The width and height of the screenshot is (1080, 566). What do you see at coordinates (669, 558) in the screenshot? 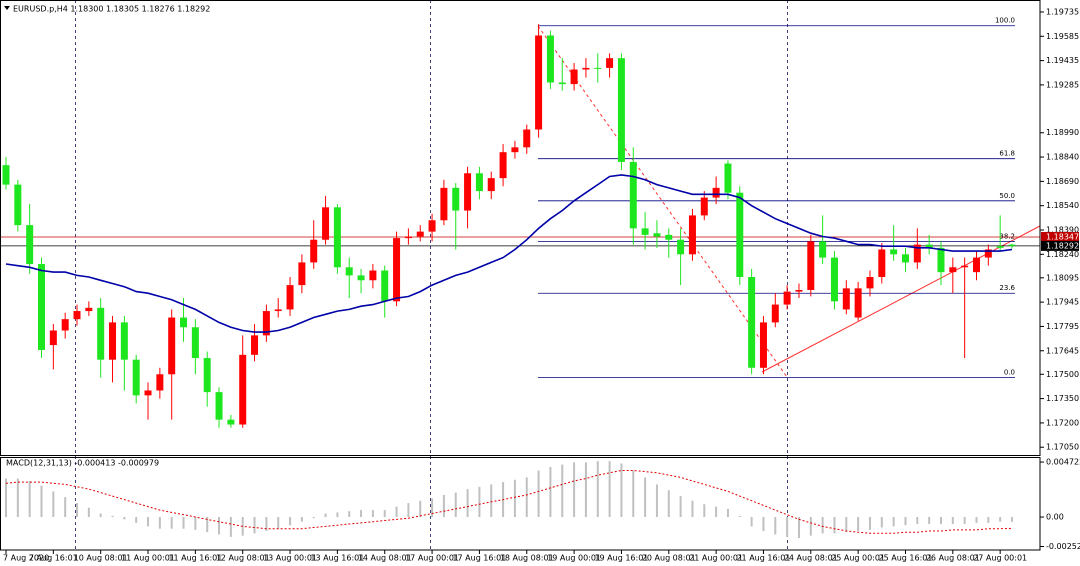
I see `x-tick-label: 20 Aug 08:01` at bounding box center [669, 558].